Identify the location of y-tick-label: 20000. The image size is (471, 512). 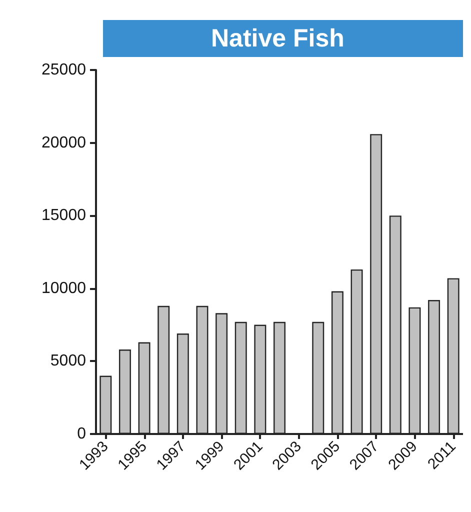
(64, 143).